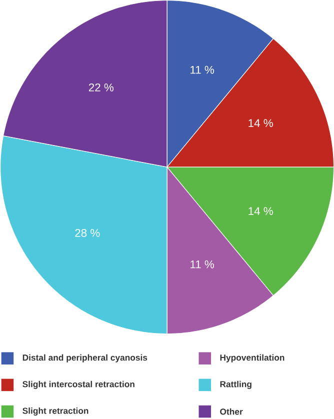  What do you see at coordinates (236, 384) in the screenshot?
I see `legend-label: Rattling` at bounding box center [236, 384].